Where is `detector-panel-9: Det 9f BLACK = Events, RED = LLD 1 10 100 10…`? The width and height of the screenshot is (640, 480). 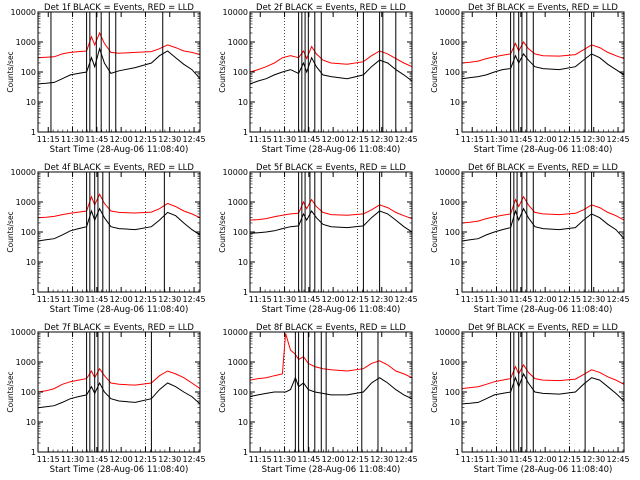 detector-panel-9: Det 9f BLACK = Events, RED = LLD 1 10 100 10… is located at coordinates (530, 399).